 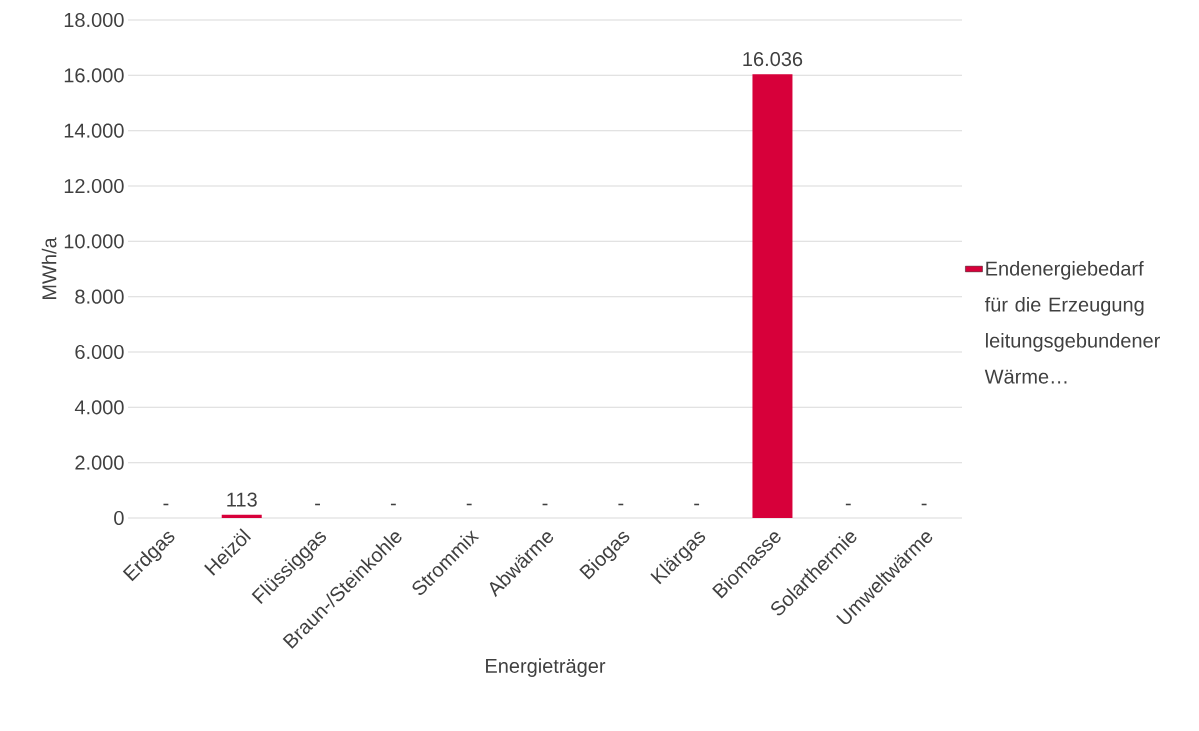 I want to click on data-label: 16.036, so click(x=773, y=59).